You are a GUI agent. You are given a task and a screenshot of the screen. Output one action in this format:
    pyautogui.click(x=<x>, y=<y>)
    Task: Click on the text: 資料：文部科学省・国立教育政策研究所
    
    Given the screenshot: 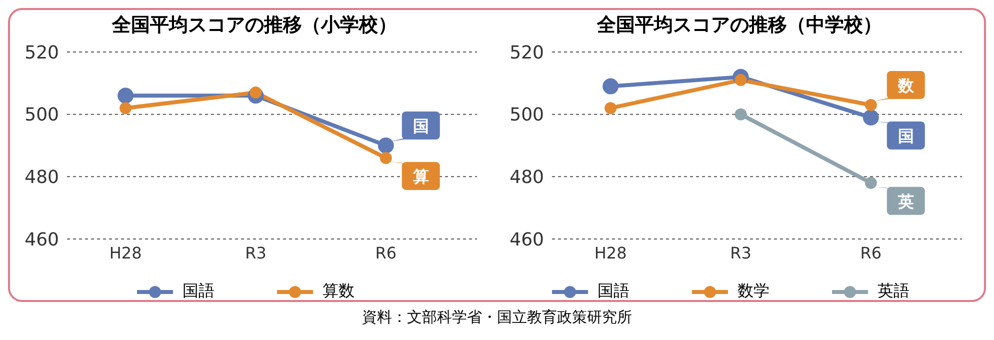 What is the action you would take?
    pyautogui.click(x=497, y=317)
    